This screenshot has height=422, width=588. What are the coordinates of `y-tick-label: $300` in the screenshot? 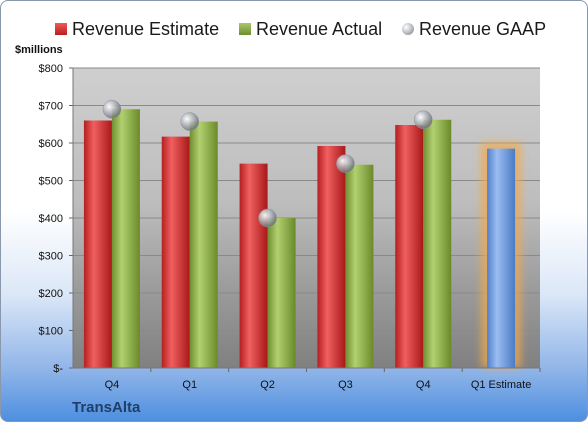 It's located at (51, 257).